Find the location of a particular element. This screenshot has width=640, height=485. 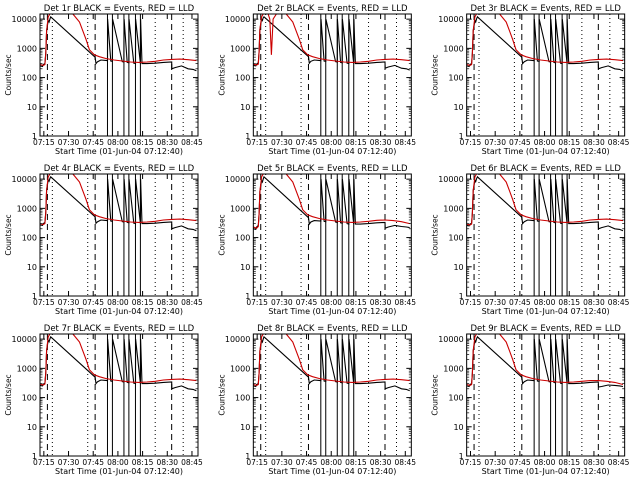

panel-title: Det 4r BLACK = Events, RED = LLD is located at coordinates (119, 169).